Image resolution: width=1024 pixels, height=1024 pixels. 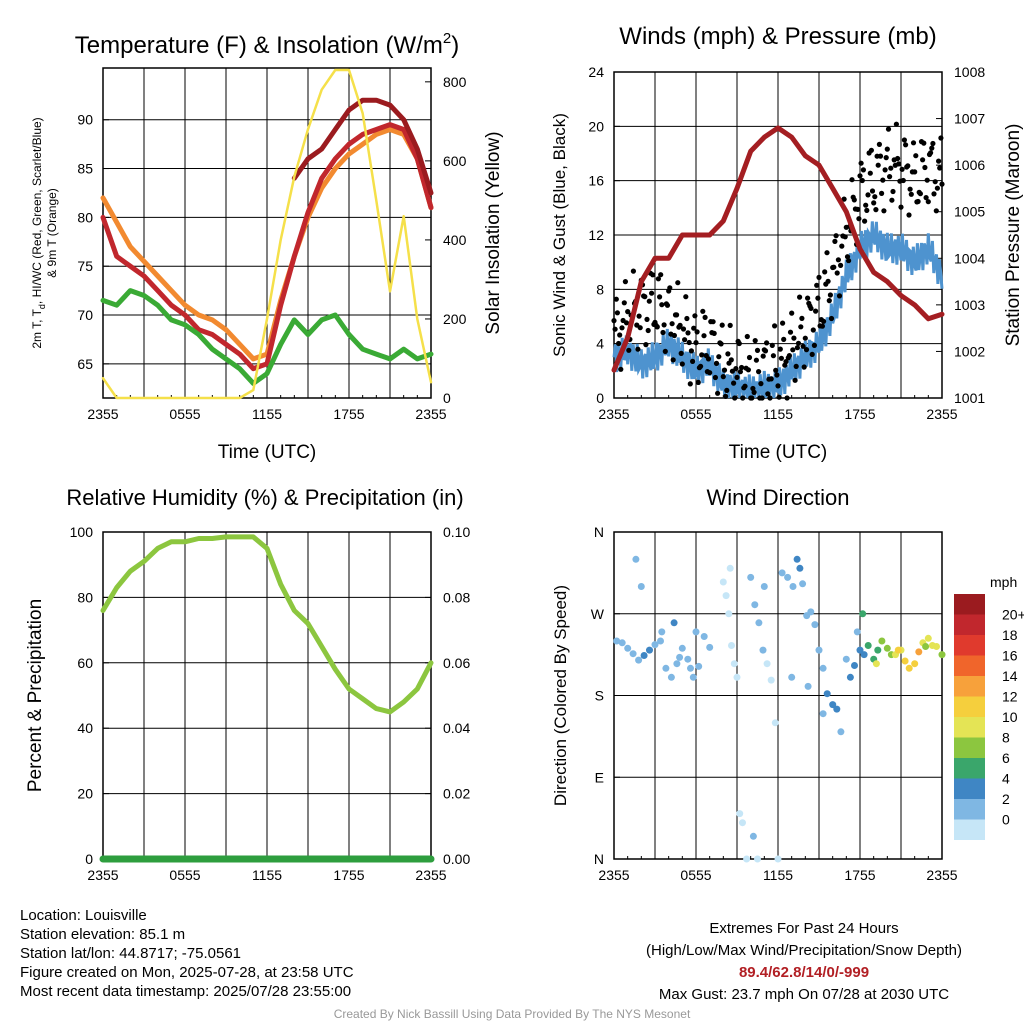 What do you see at coordinates (778, 310) in the screenshot?
I see `sonic-wind-line` at bounding box center [778, 310].